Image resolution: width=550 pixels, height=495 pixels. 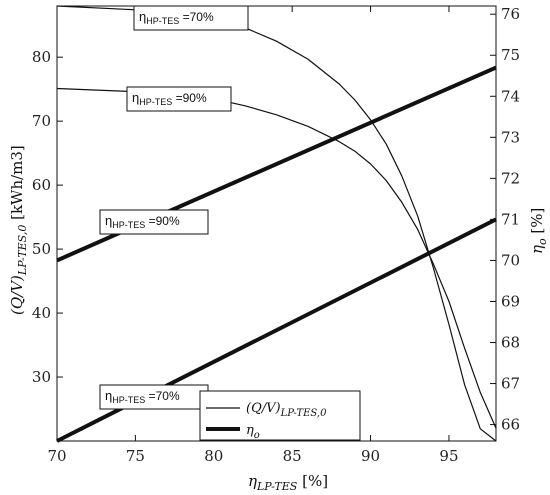 I want to click on svg-text: ηLP-TES [%], so click(x=288, y=482).